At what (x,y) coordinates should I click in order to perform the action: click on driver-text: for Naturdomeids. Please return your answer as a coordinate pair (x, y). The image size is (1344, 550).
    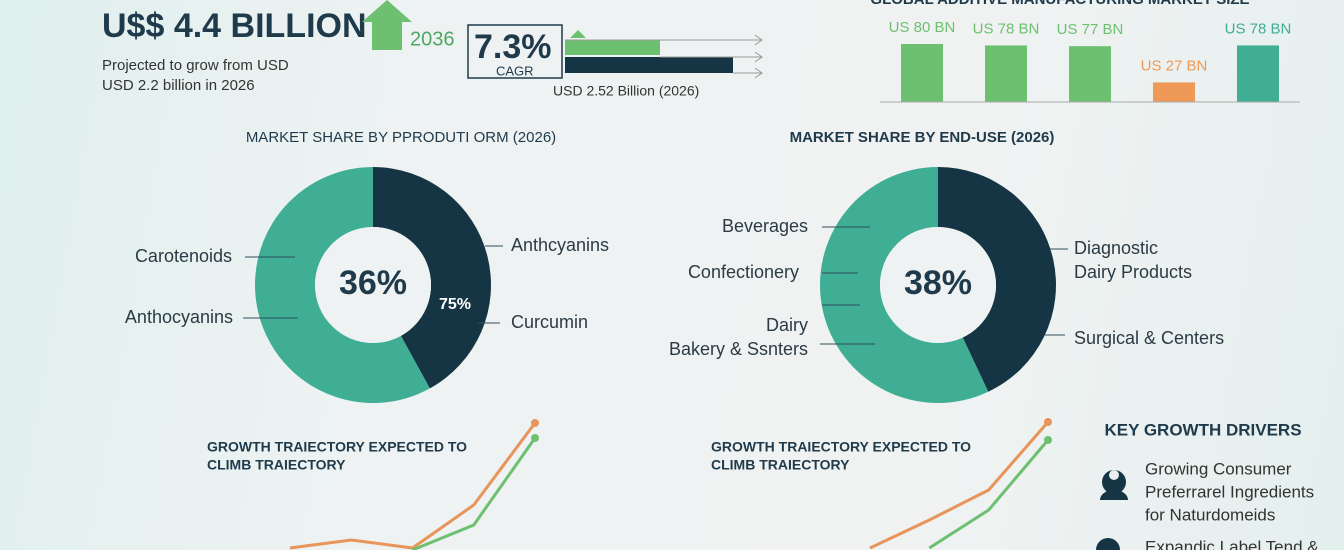
    Looking at the image, I should click on (1210, 514).